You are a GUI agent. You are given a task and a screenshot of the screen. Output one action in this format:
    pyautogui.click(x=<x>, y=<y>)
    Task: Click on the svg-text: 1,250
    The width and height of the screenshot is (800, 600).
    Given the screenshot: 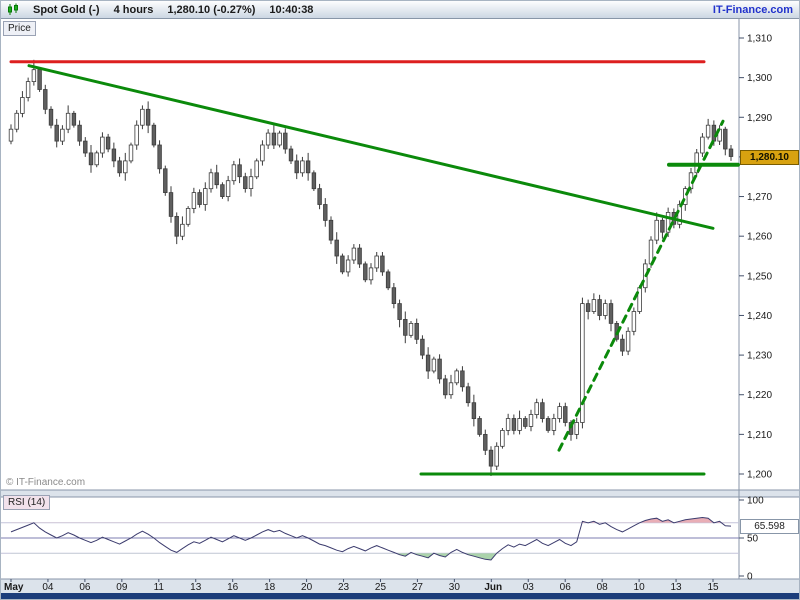 What is the action you would take?
    pyautogui.click(x=759, y=276)
    